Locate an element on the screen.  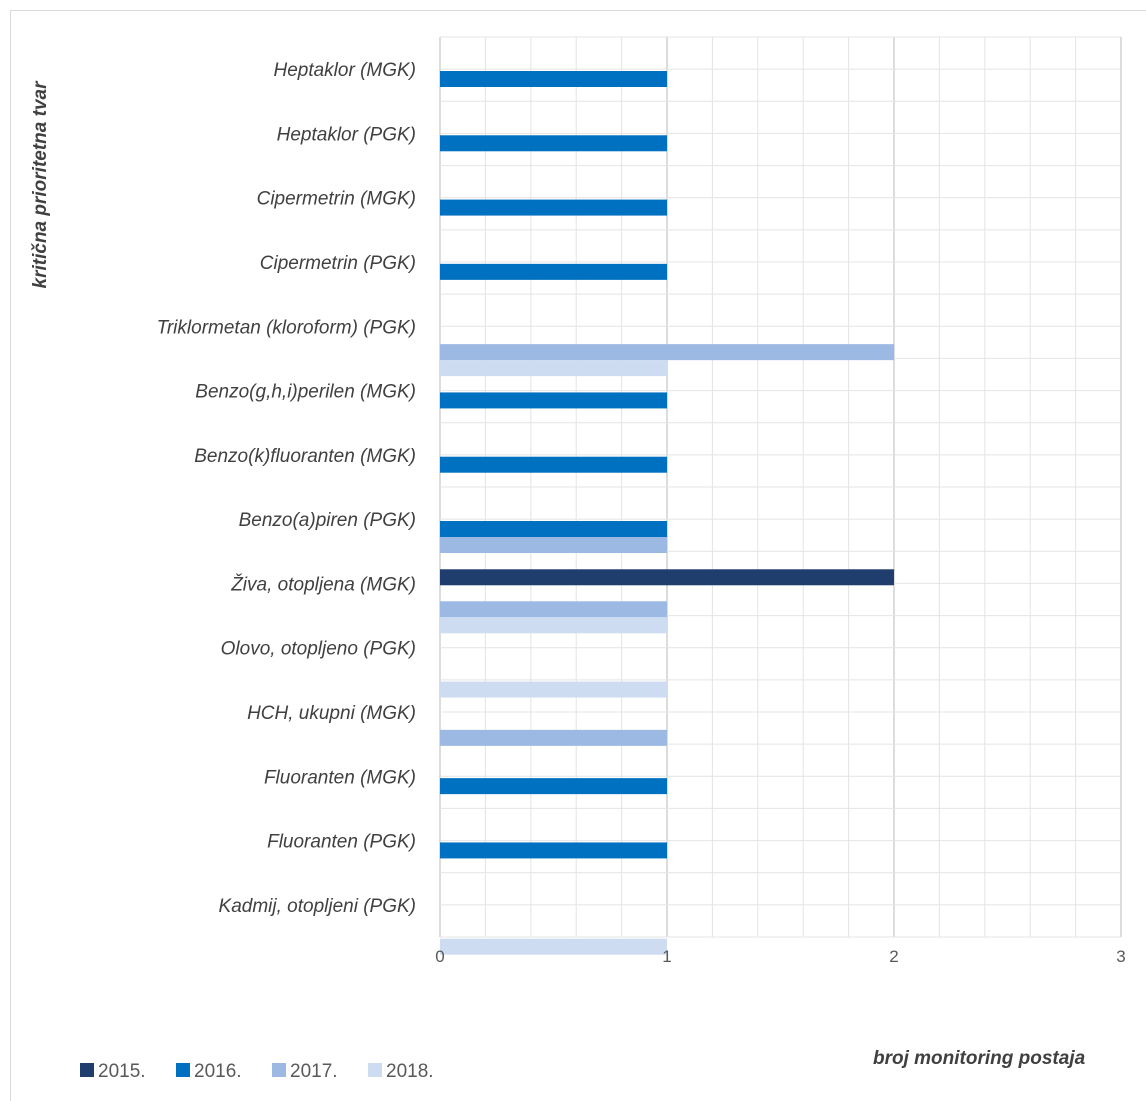
x-tick-labels: 0 1 2 3 is located at coordinates (780, 956).